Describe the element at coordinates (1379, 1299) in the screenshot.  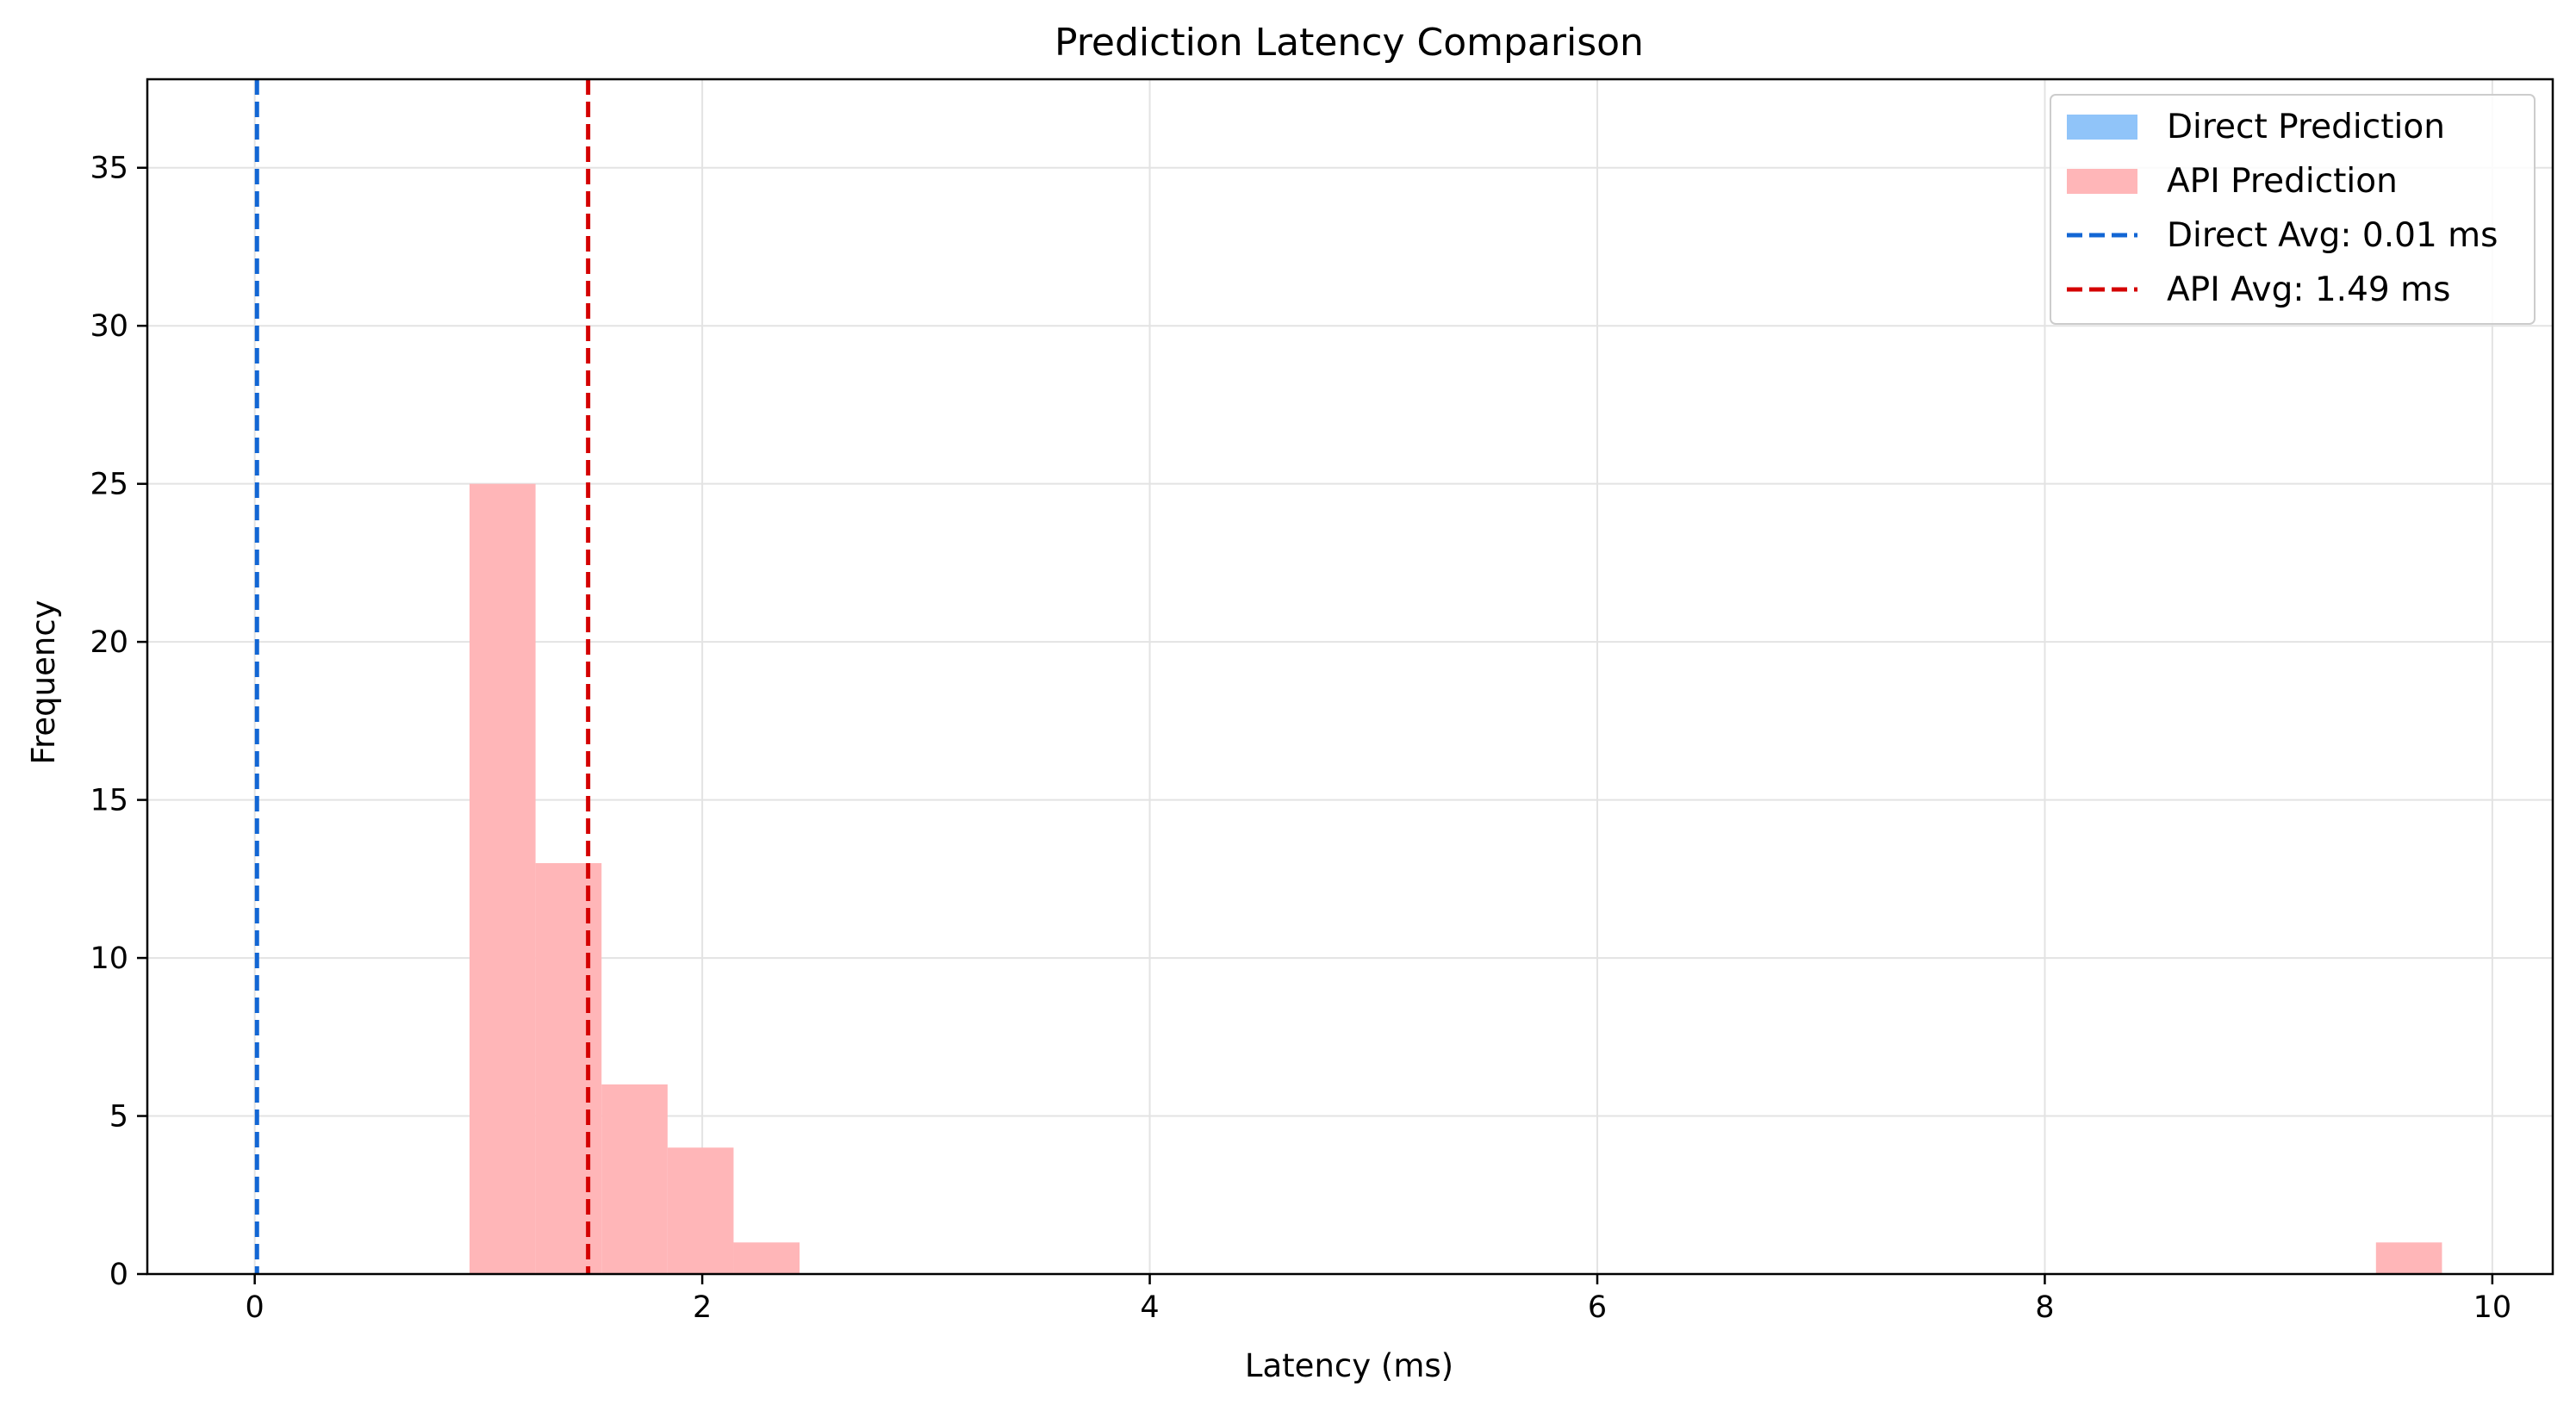
I see `x-axis-ticks: 0 2 4 6 8 10` at that location.